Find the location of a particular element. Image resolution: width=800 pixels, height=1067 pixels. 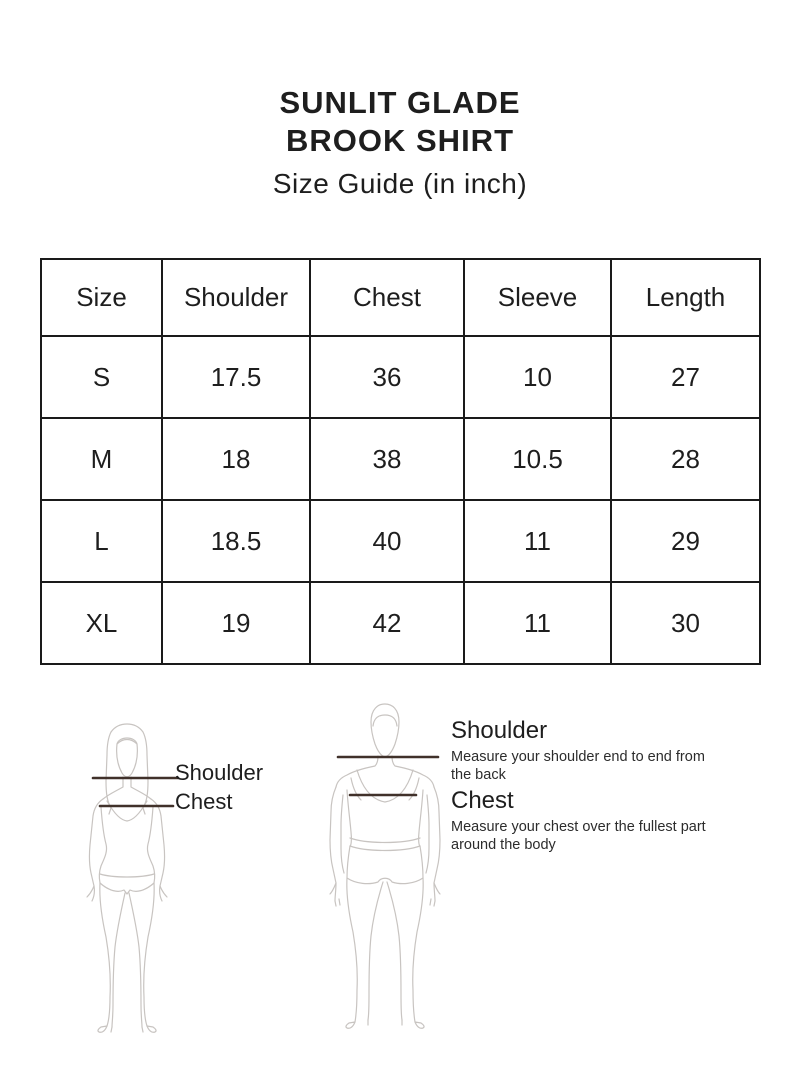

chest-instruction-title: Chest is located at coordinates (482, 800).